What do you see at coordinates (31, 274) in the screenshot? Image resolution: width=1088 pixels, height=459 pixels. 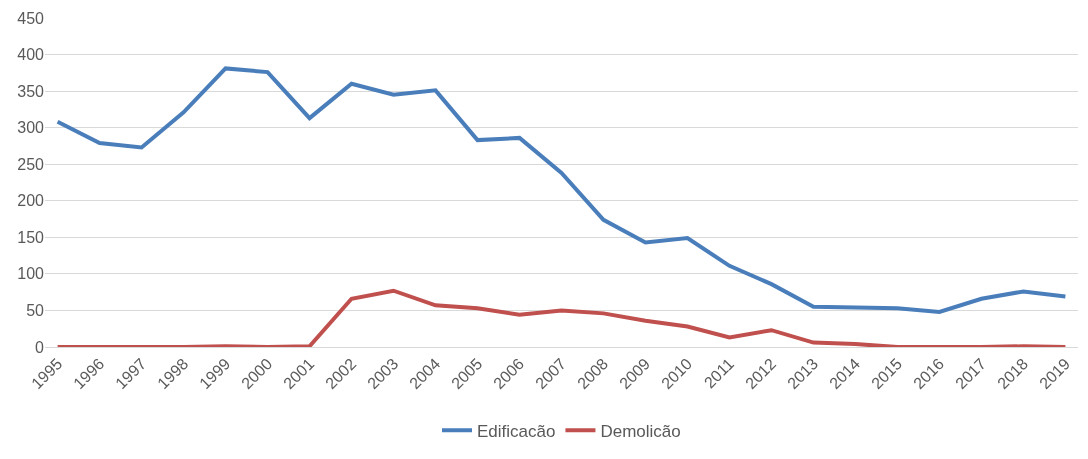 I see `y-tick-label: 100` at bounding box center [31, 274].